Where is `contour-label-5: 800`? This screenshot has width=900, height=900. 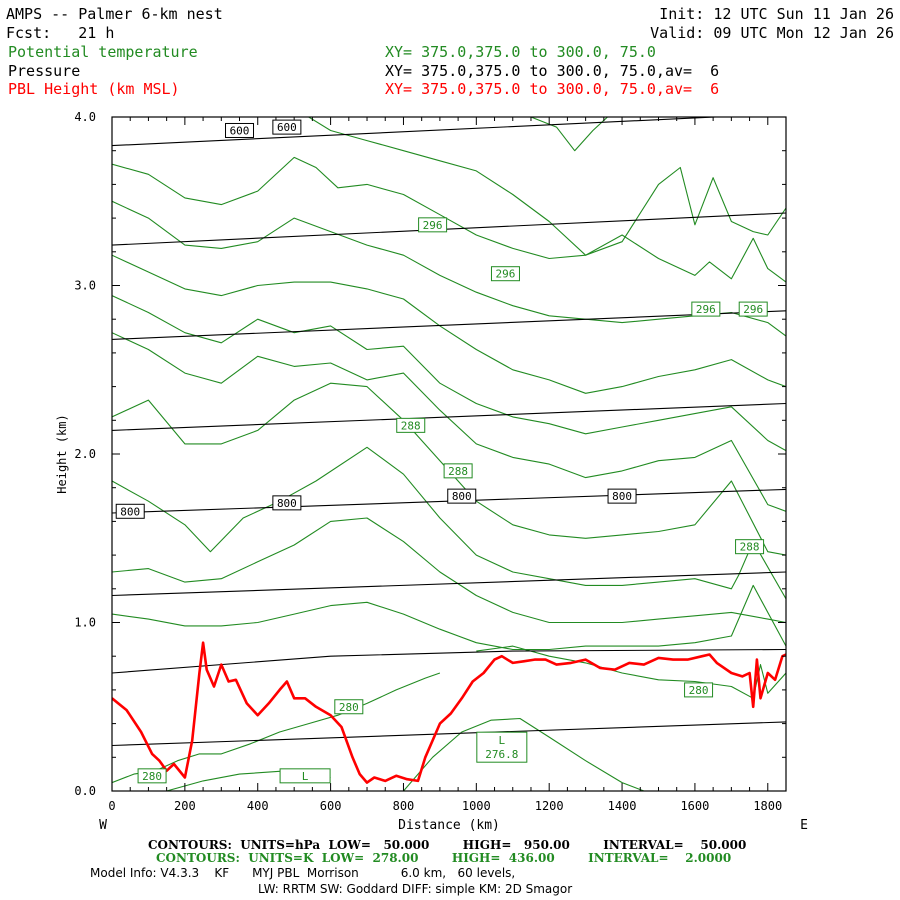
contour-label-5: 800 is located at coordinates (622, 496).